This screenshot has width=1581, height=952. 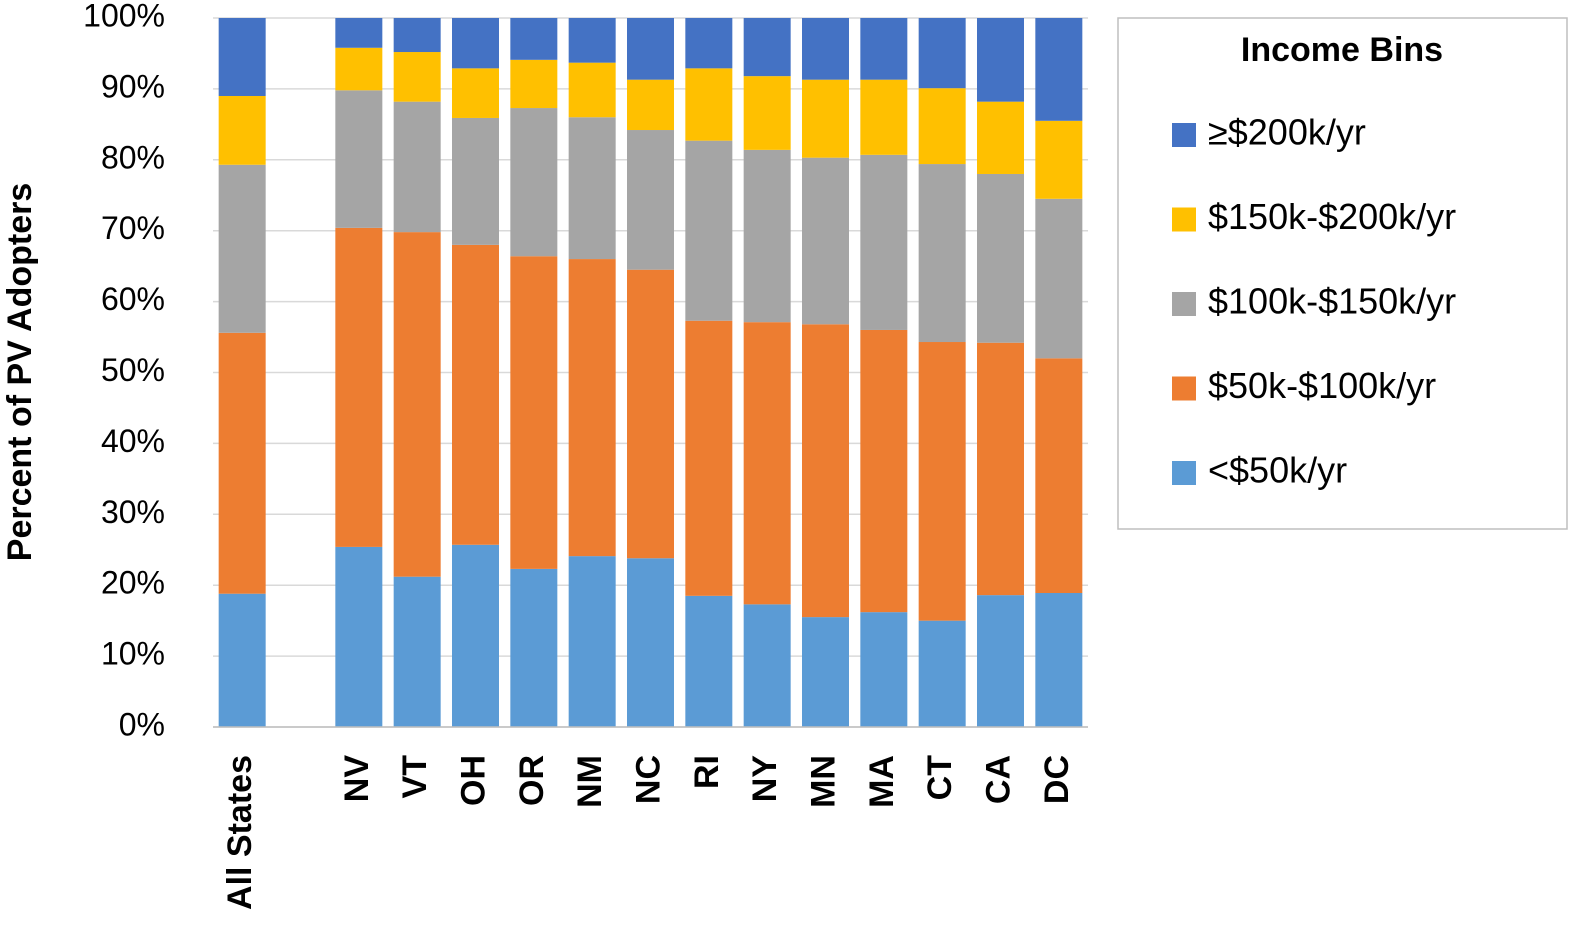 What do you see at coordinates (882, 781) in the screenshot?
I see `x-tick-label: MA` at bounding box center [882, 781].